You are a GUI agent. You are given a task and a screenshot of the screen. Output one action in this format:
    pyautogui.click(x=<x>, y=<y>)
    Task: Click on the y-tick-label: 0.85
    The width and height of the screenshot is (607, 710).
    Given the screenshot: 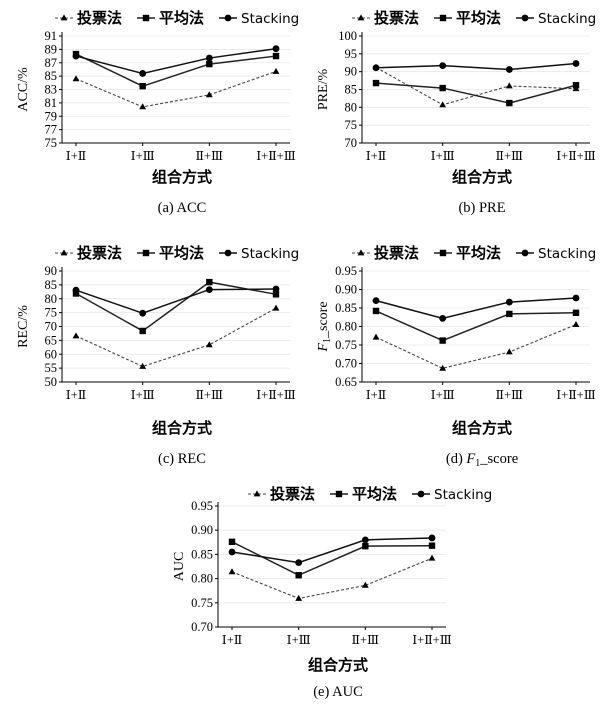 What is the action you would take?
    pyautogui.click(x=202, y=554)
    